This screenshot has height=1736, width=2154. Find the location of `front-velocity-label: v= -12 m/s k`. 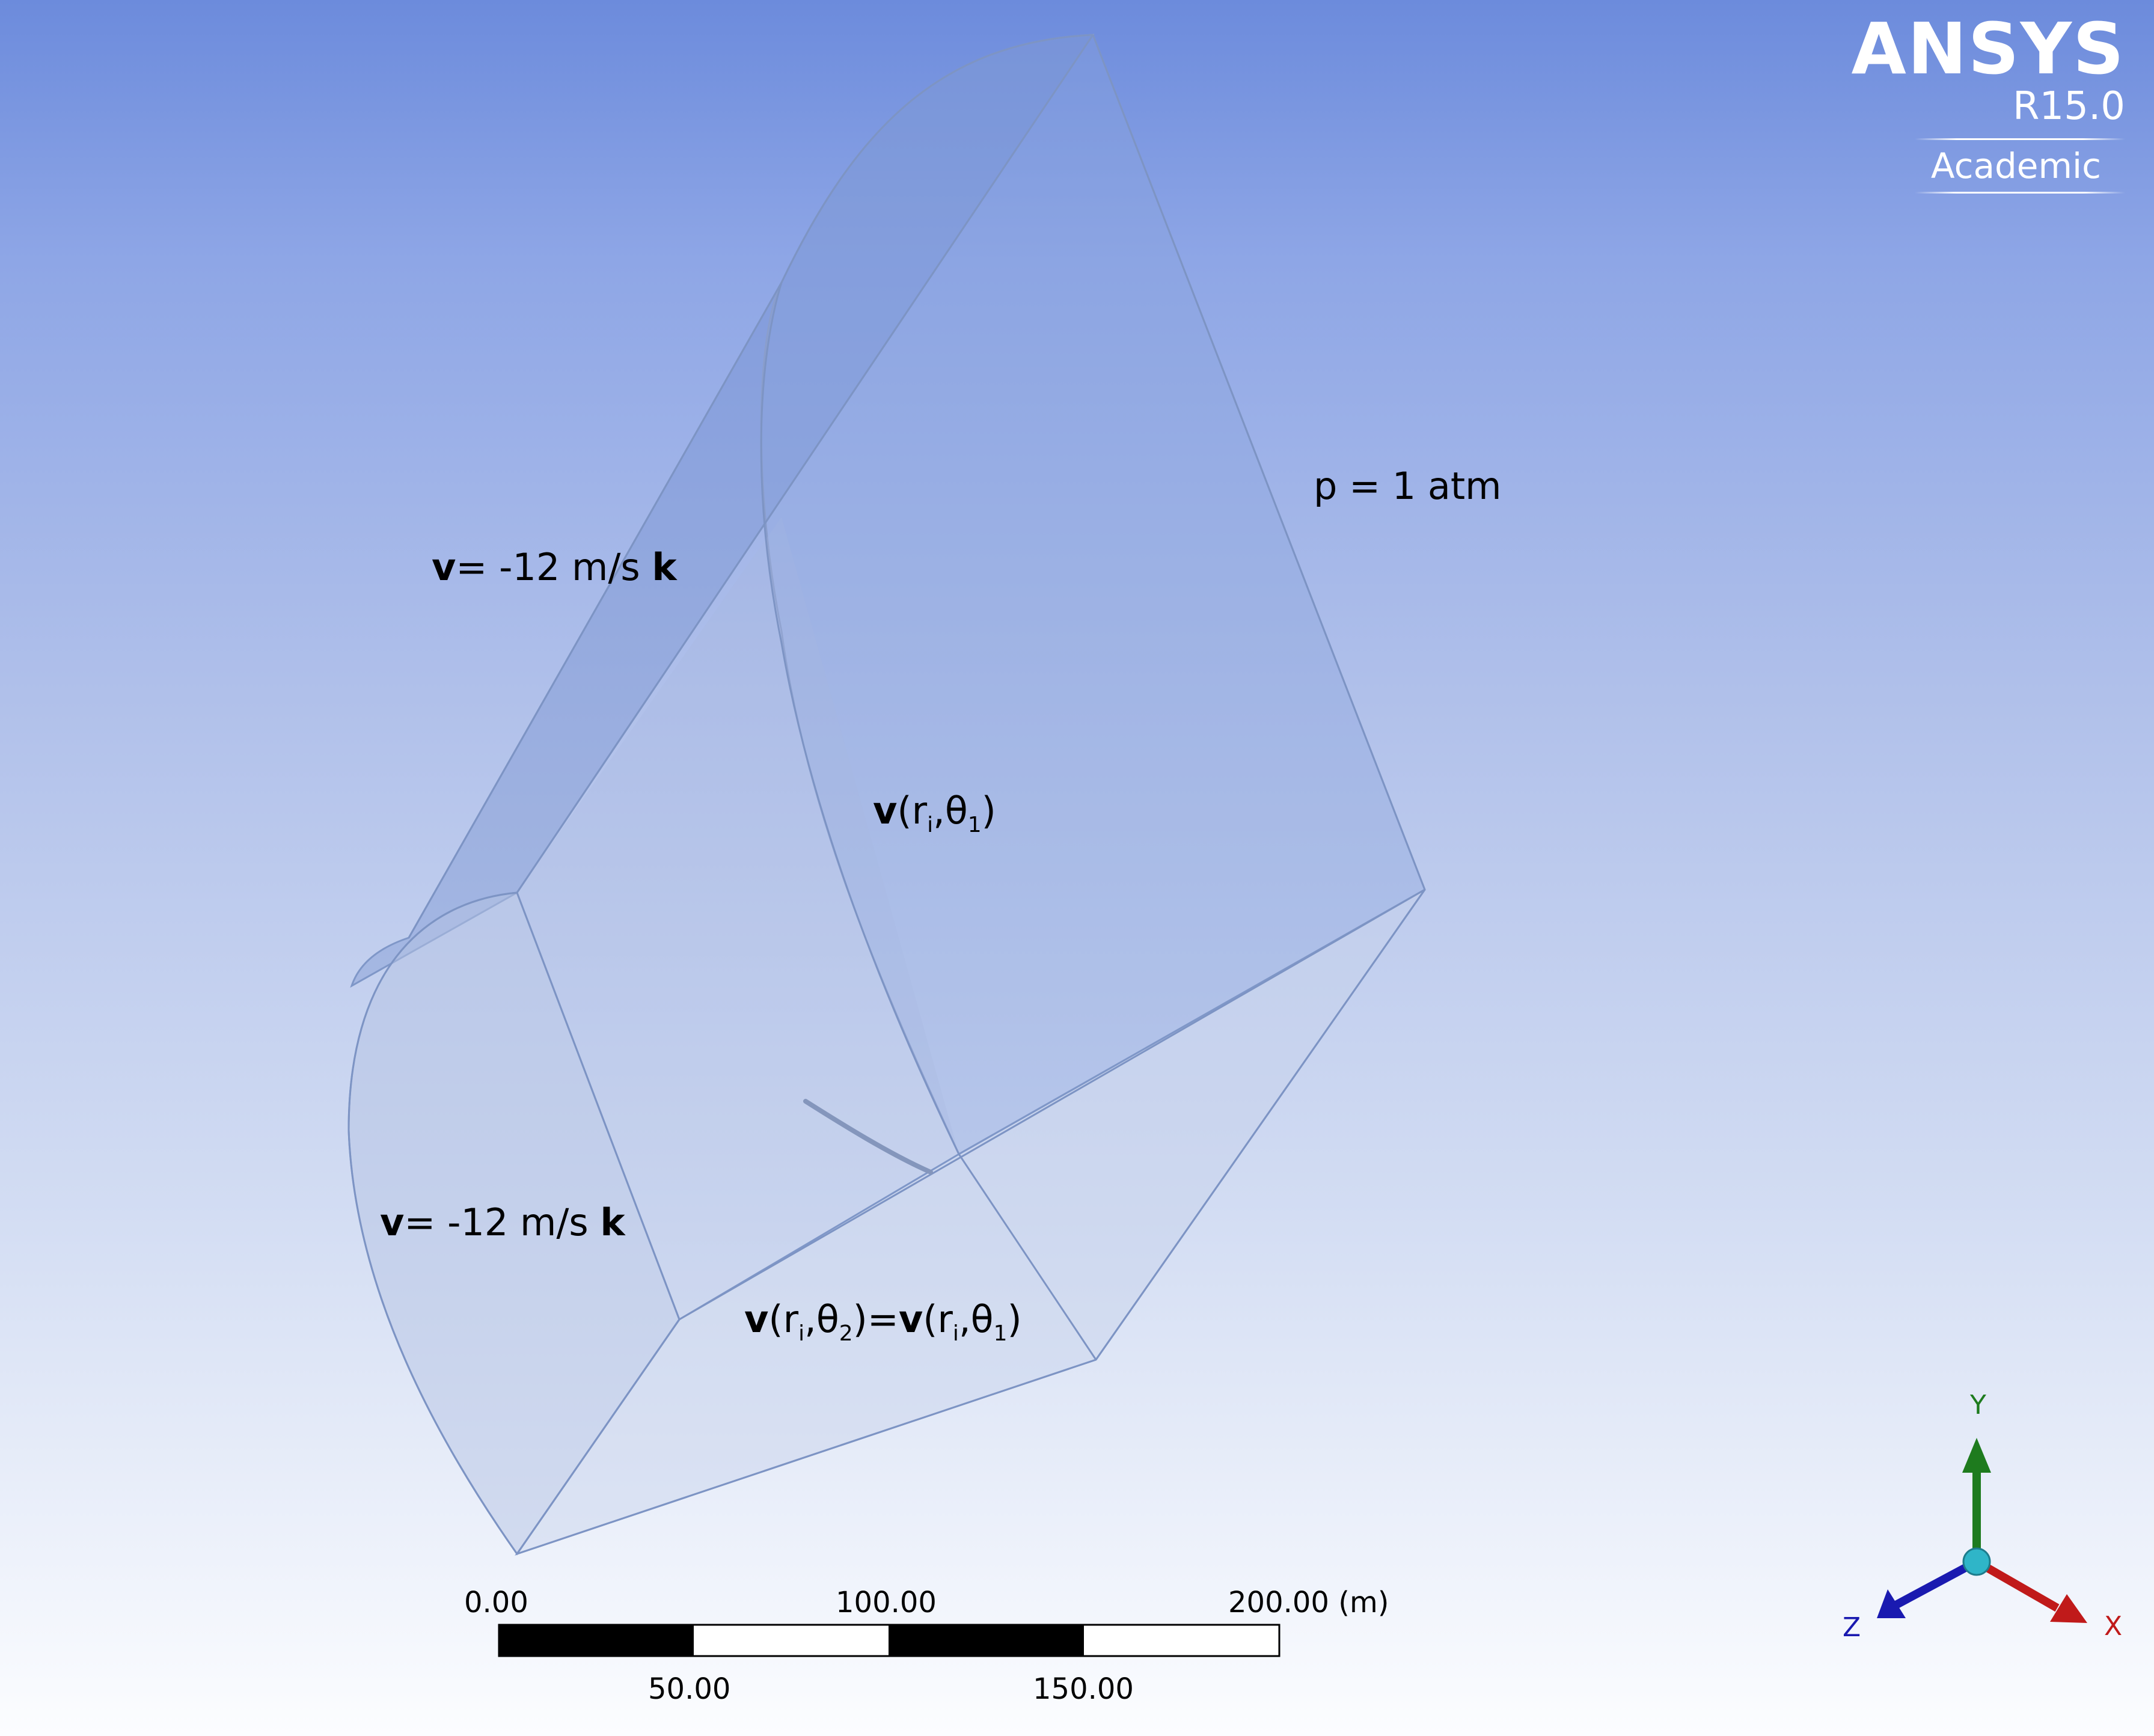

front-velocity-label: v= -12 m/s k is located at coordinates (503, 1222).